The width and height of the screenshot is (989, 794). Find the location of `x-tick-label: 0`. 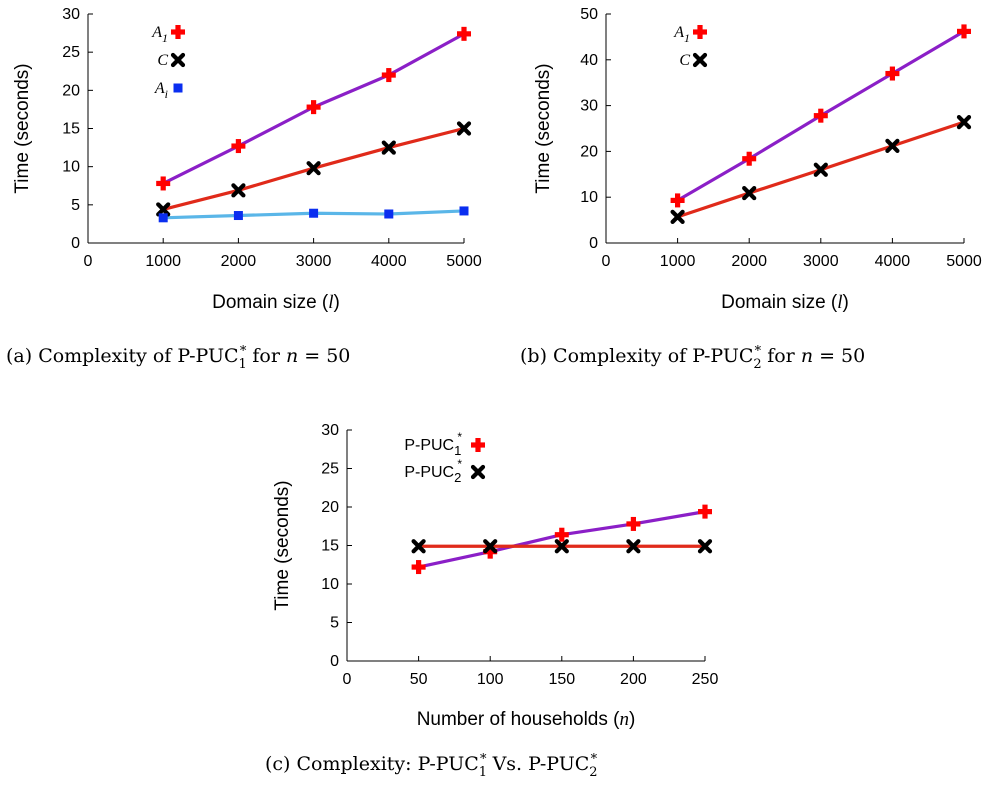

x-tick-label: 0 is located at coordinates (606, 261).